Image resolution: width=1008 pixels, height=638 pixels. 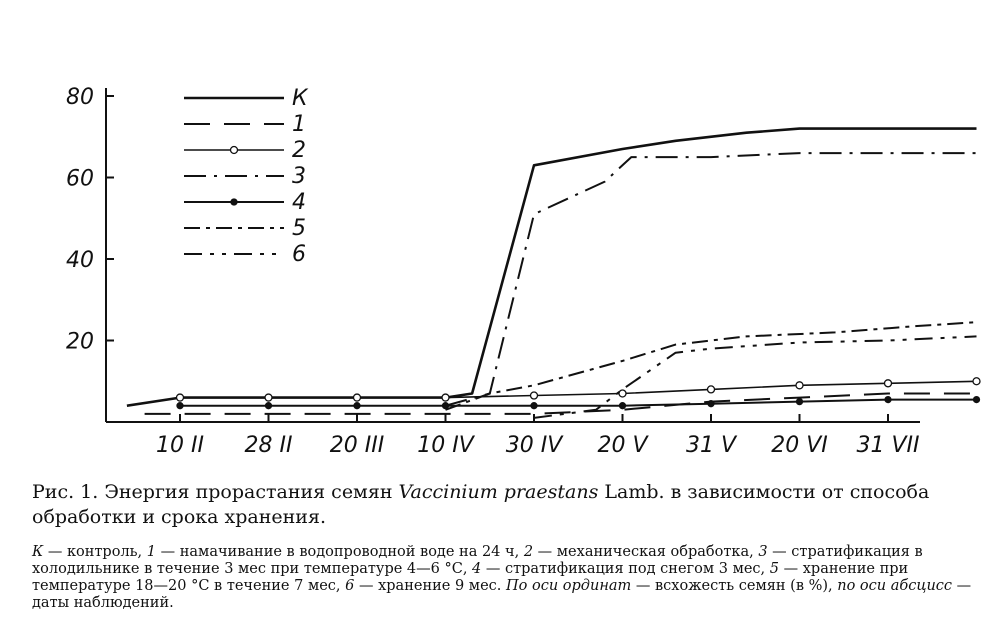 I want to click on x-tick-label: 20 V, so click(x=623, y=445).